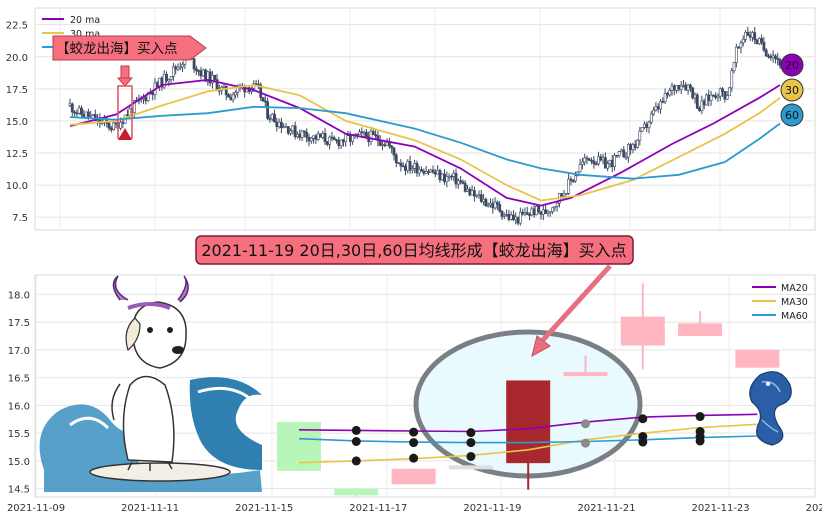 This screenshot has width=822, height=520. What do you see at coordinates (721, 508) in the screenshot?
I see `detail-x-tick-label: 2021-11-23` at bounding box center [721, 508].